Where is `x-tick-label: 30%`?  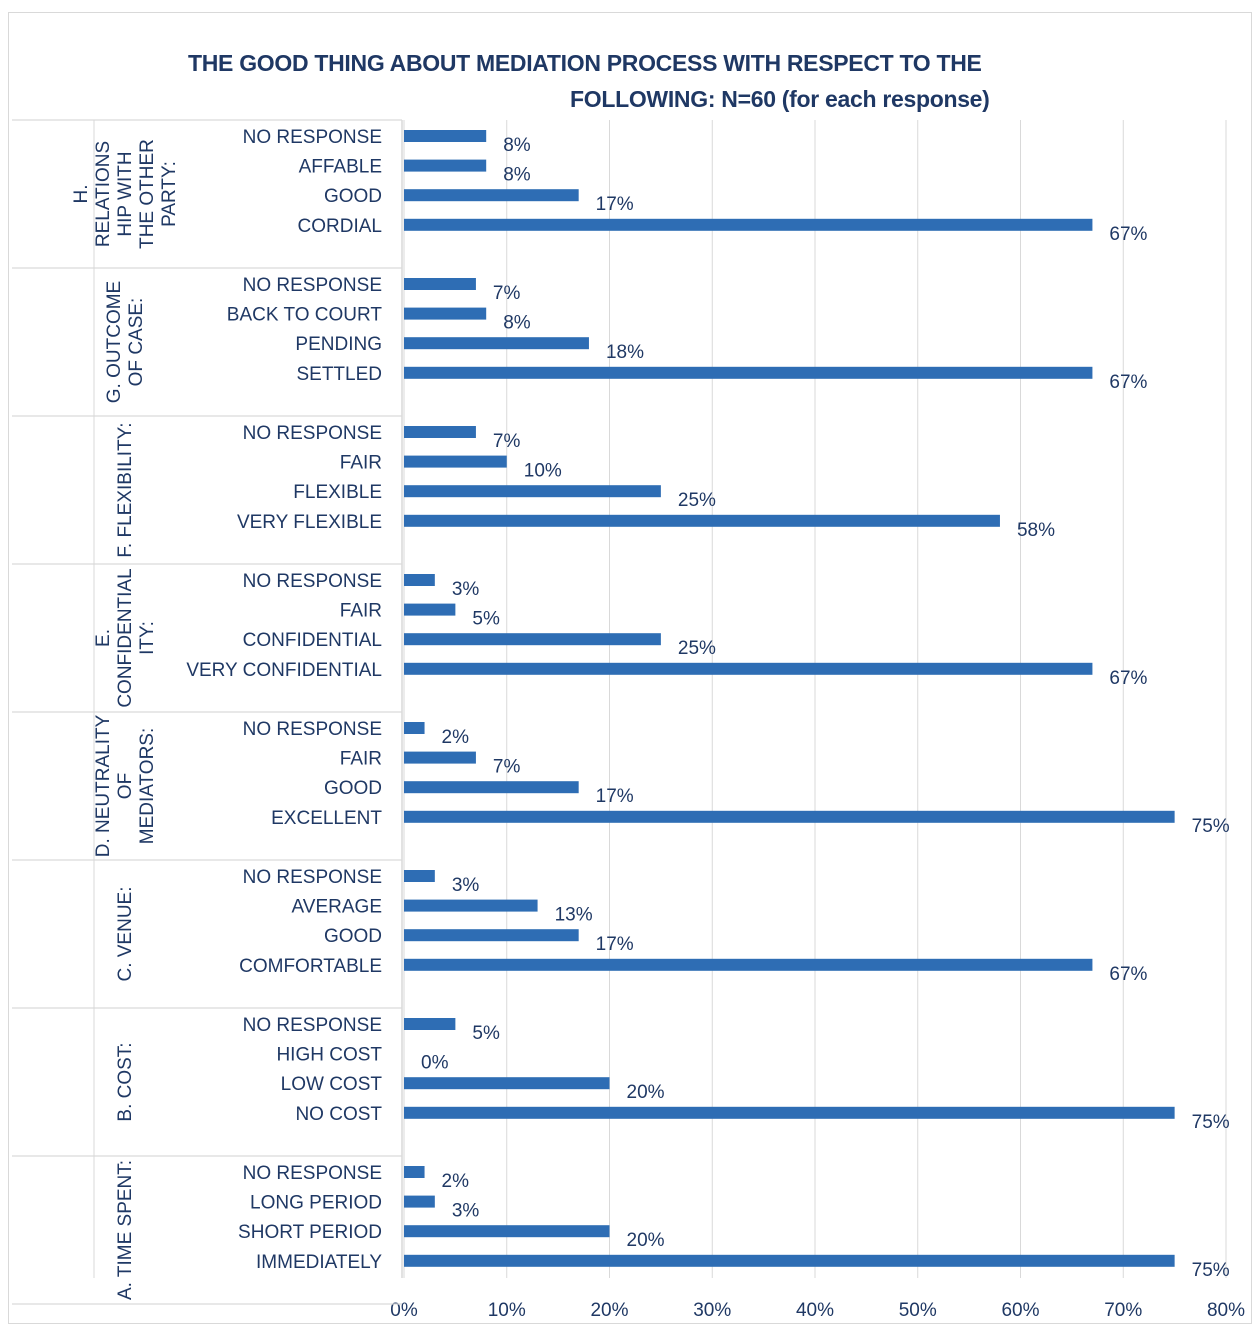
x-tick-label: 30% is located at coordinates (712, 1310).